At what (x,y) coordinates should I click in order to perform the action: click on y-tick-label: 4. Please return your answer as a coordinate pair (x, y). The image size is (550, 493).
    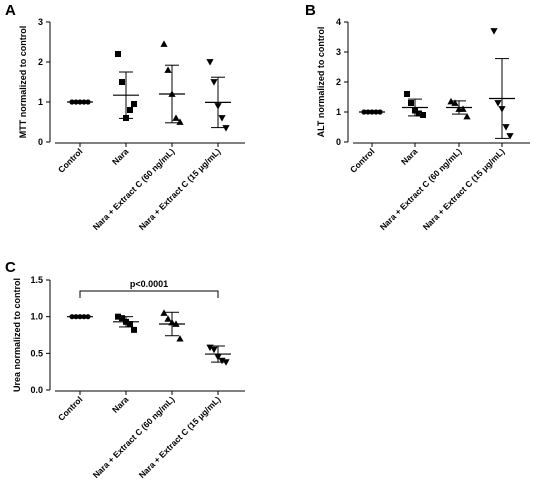
    Looking at the image, I should click on (338, 22).